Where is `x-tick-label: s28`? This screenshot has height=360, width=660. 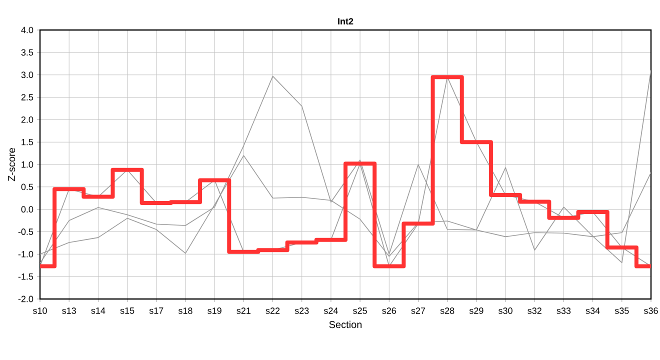 x-tick-label: s28 is located at coordinates (447, 311).